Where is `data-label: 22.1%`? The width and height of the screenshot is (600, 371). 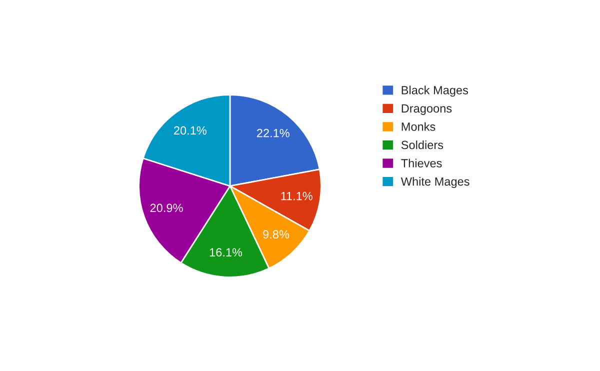 data-label: 22.1% is located at coordinates (273, 133).